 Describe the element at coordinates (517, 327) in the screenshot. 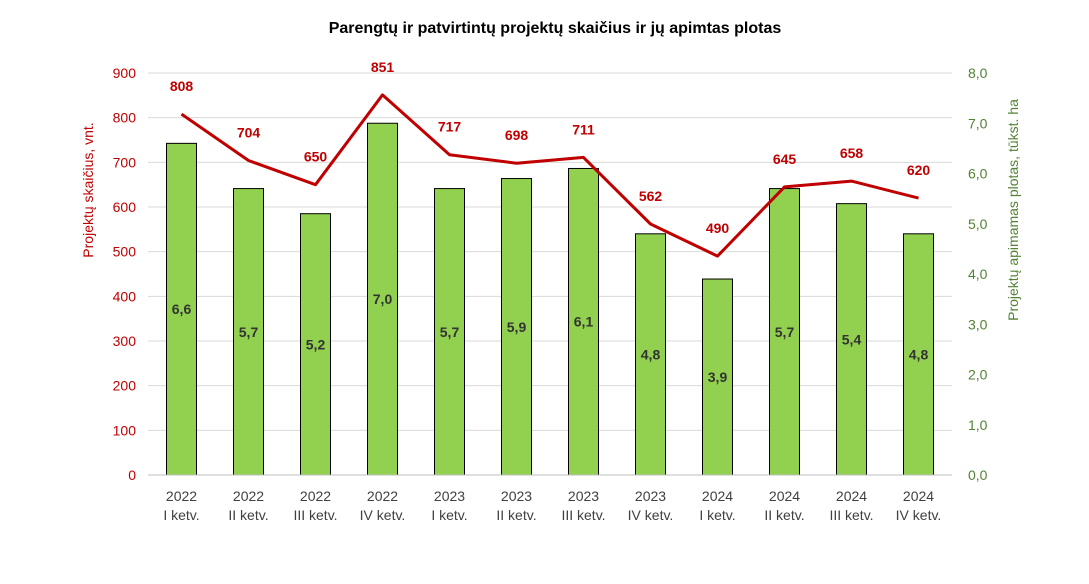

I see `bar-value-label: 5,9` at that location.